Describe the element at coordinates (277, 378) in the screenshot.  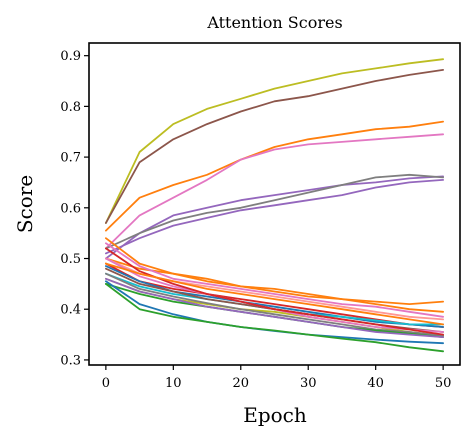
I see `x-axis-ticks: 0 10 20 30 40 50` at that location.